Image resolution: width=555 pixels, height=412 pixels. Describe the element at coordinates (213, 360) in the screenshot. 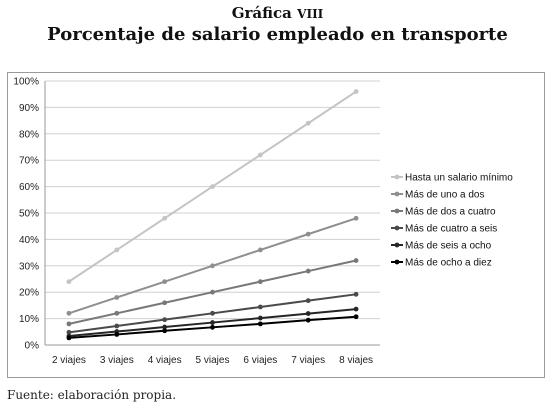

I see `x-tick-label: 5 viajes` at that location.